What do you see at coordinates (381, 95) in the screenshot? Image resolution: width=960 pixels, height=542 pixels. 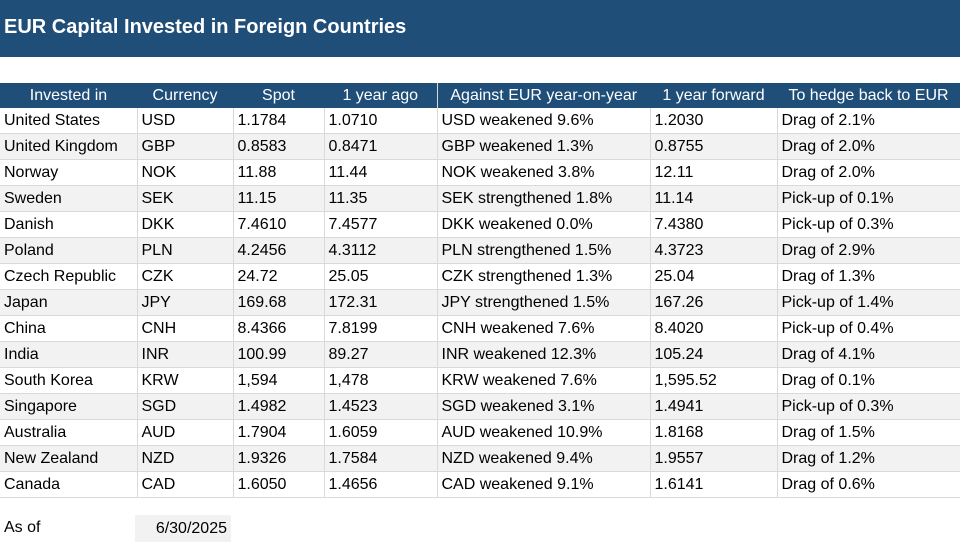 I see `column-header: 1 year ago` at bounding box center [381, 95].